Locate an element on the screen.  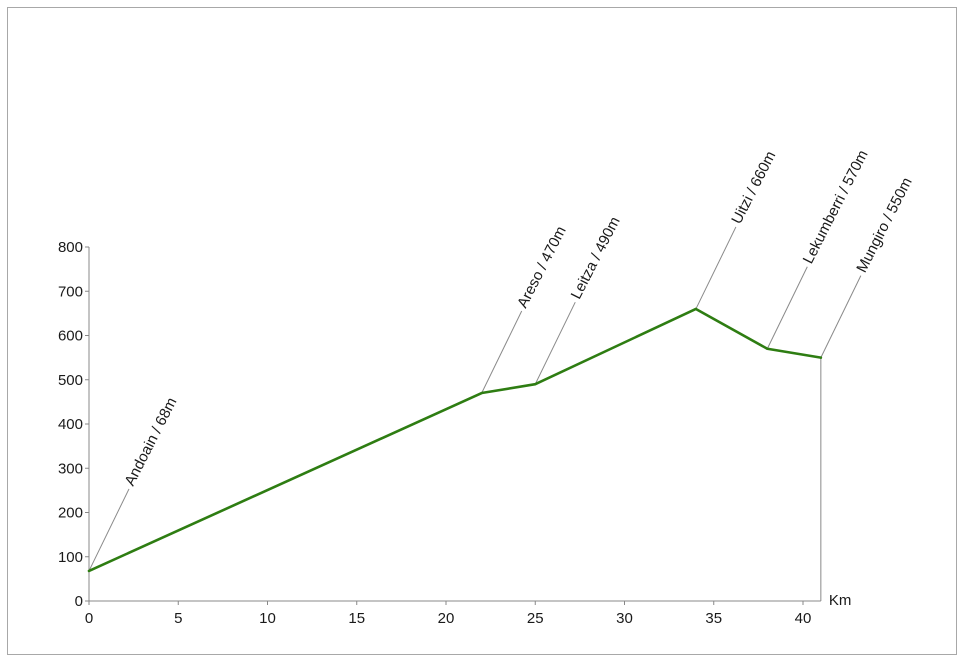
y-tick-label: 200 is located at coordinates (70, 513).